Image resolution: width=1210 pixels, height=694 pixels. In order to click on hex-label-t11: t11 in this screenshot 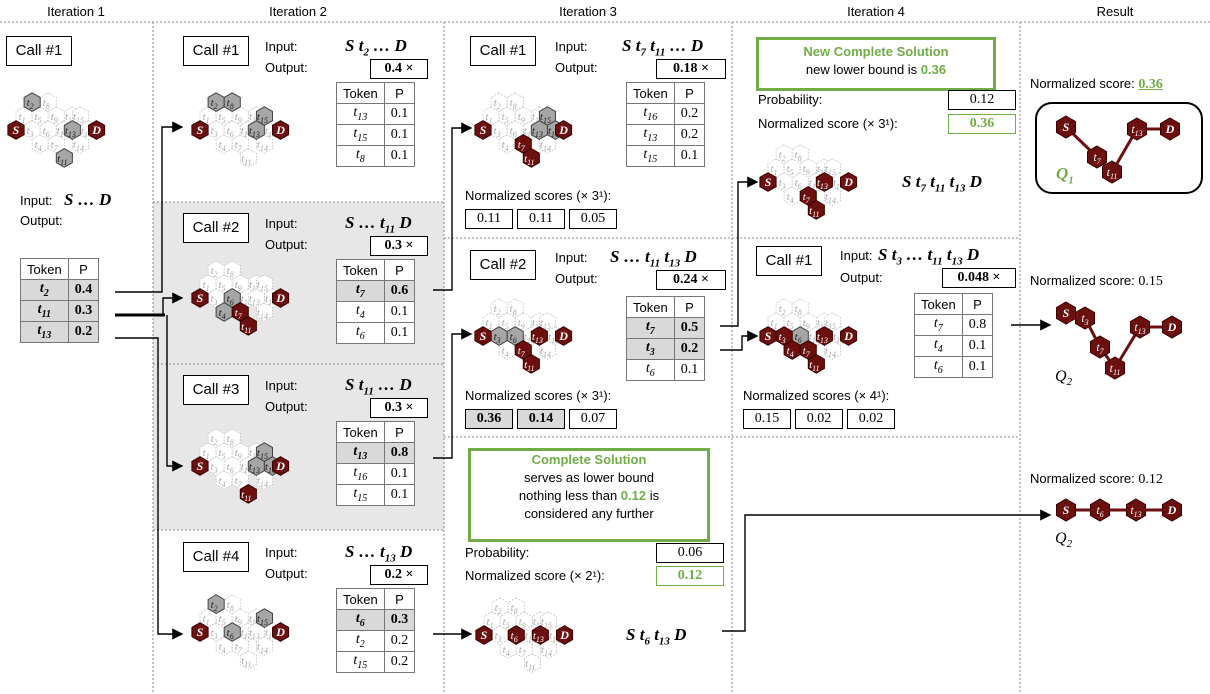, I will do `click(530, 665)`.